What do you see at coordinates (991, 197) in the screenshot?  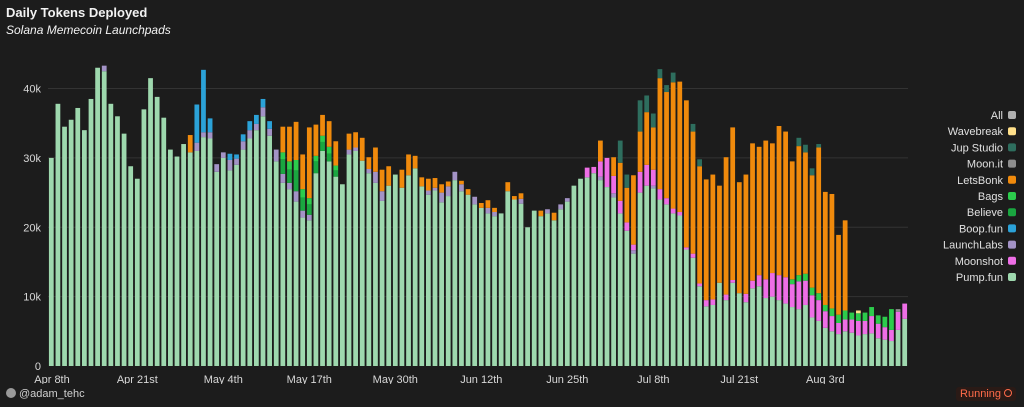 I see `legend-label: Bags` at bounding box center [991, 197].